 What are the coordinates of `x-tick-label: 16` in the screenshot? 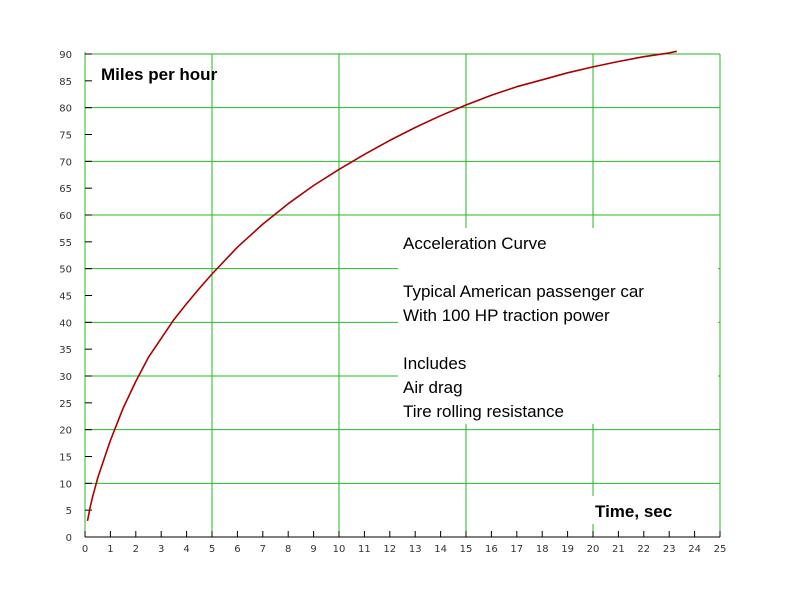 It's located at (491, 549).